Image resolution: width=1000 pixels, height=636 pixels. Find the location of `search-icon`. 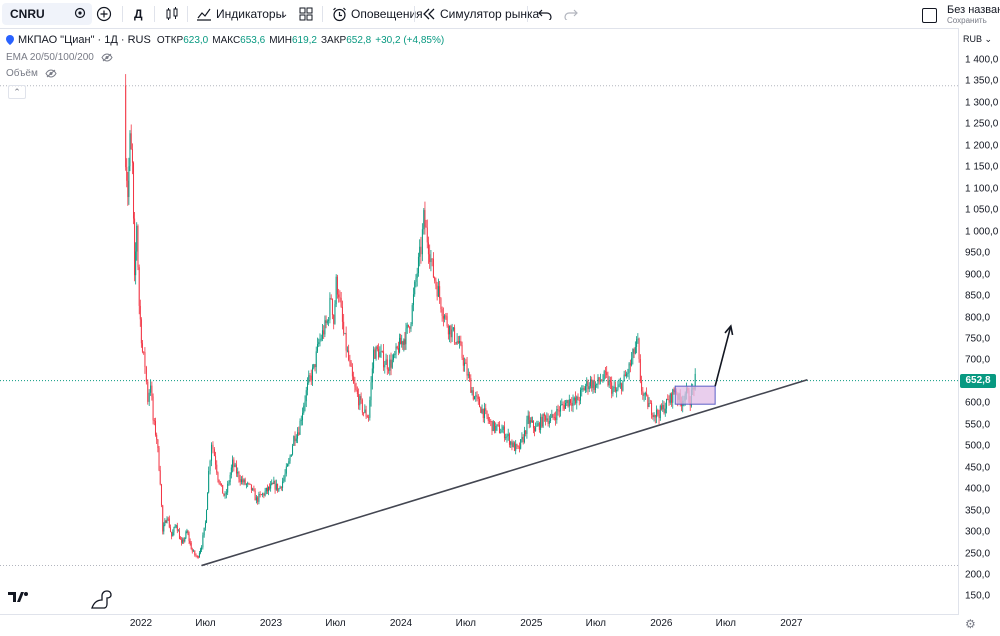

search-icon is located at coordinates (80, 14).